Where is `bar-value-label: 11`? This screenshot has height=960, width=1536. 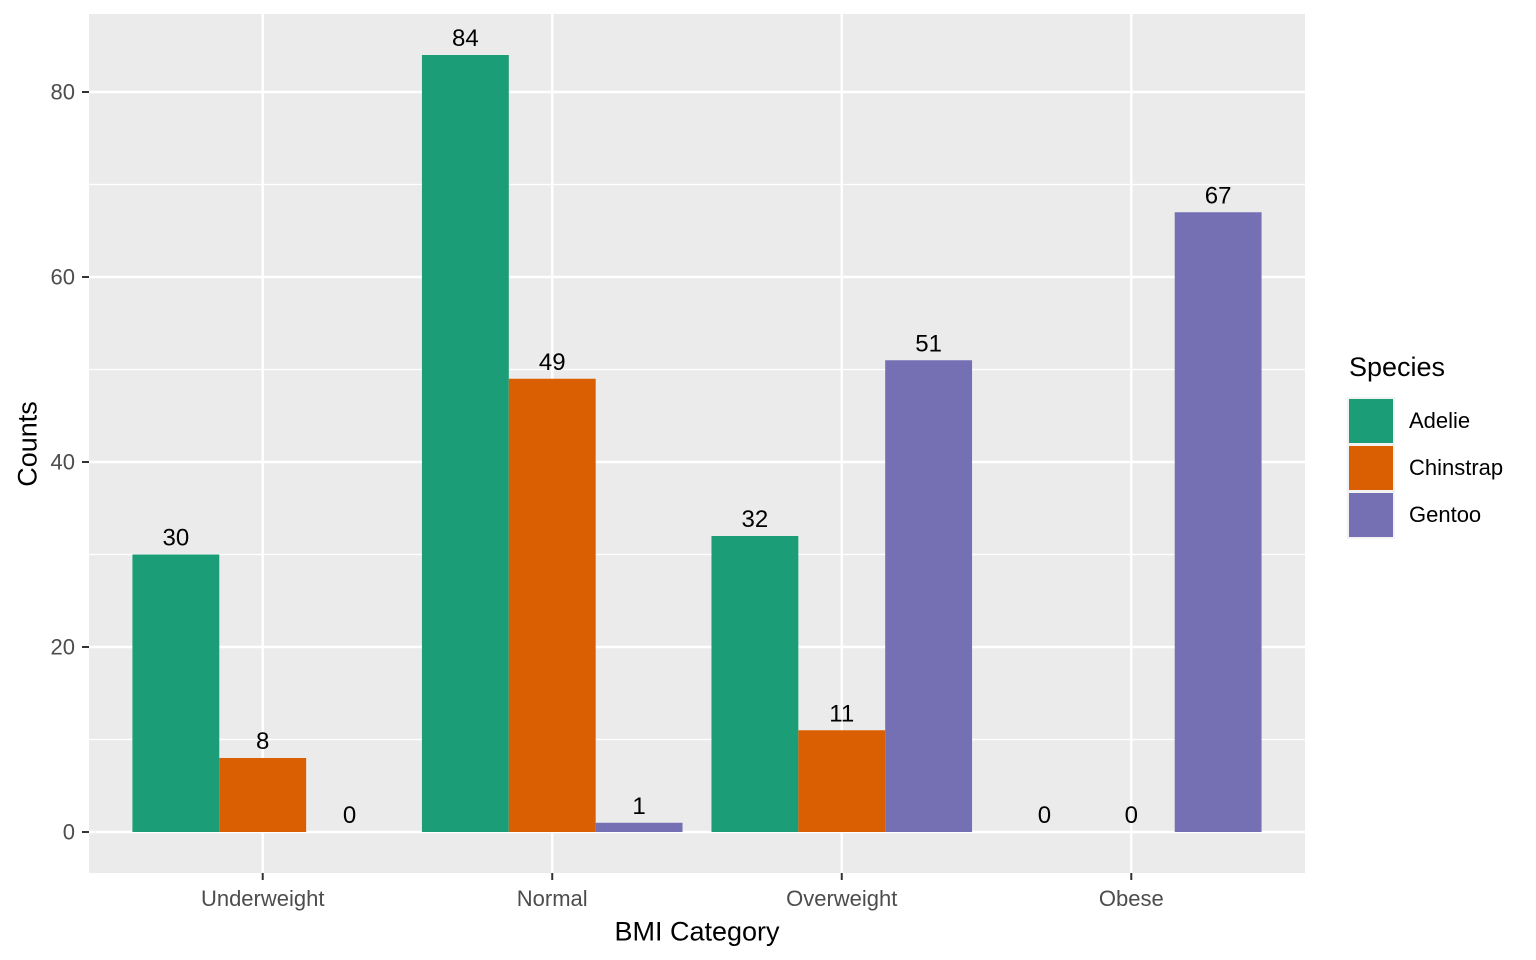 bar-value-label: 11 is located at coordinates (841, 713).